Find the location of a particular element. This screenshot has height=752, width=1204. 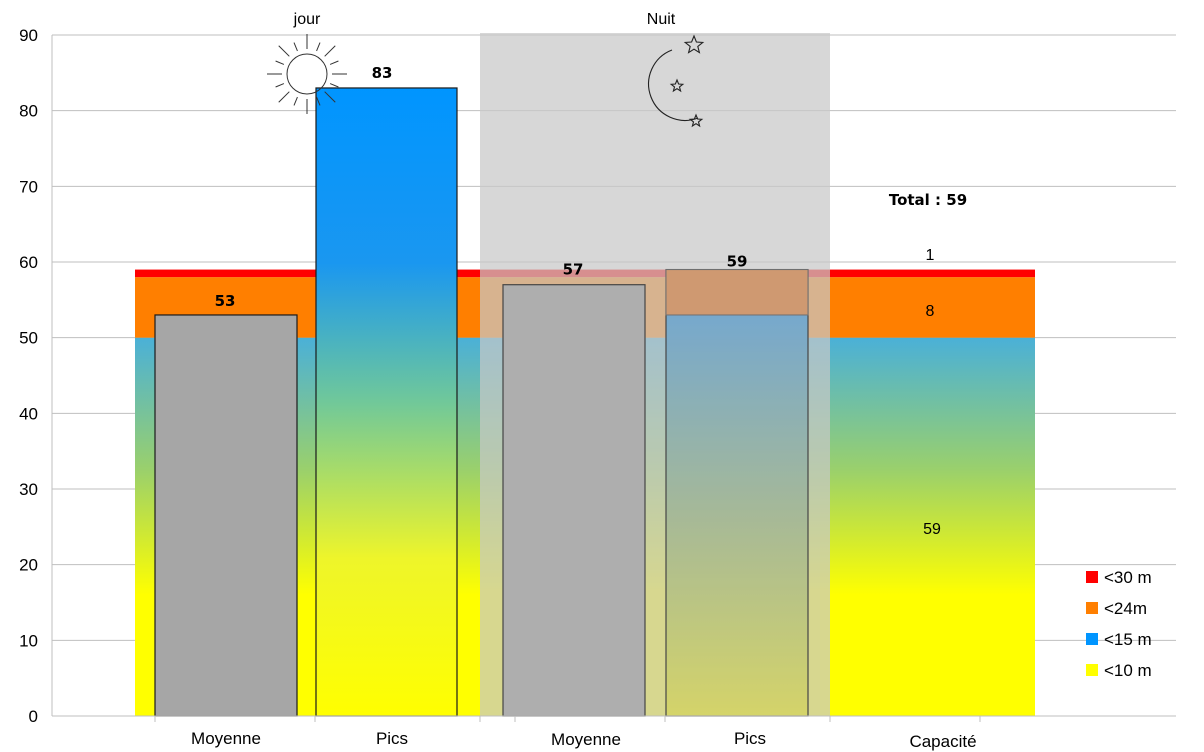

legend: <30 m <24m <15 m <10 m is located at coordinates (1119, 624).